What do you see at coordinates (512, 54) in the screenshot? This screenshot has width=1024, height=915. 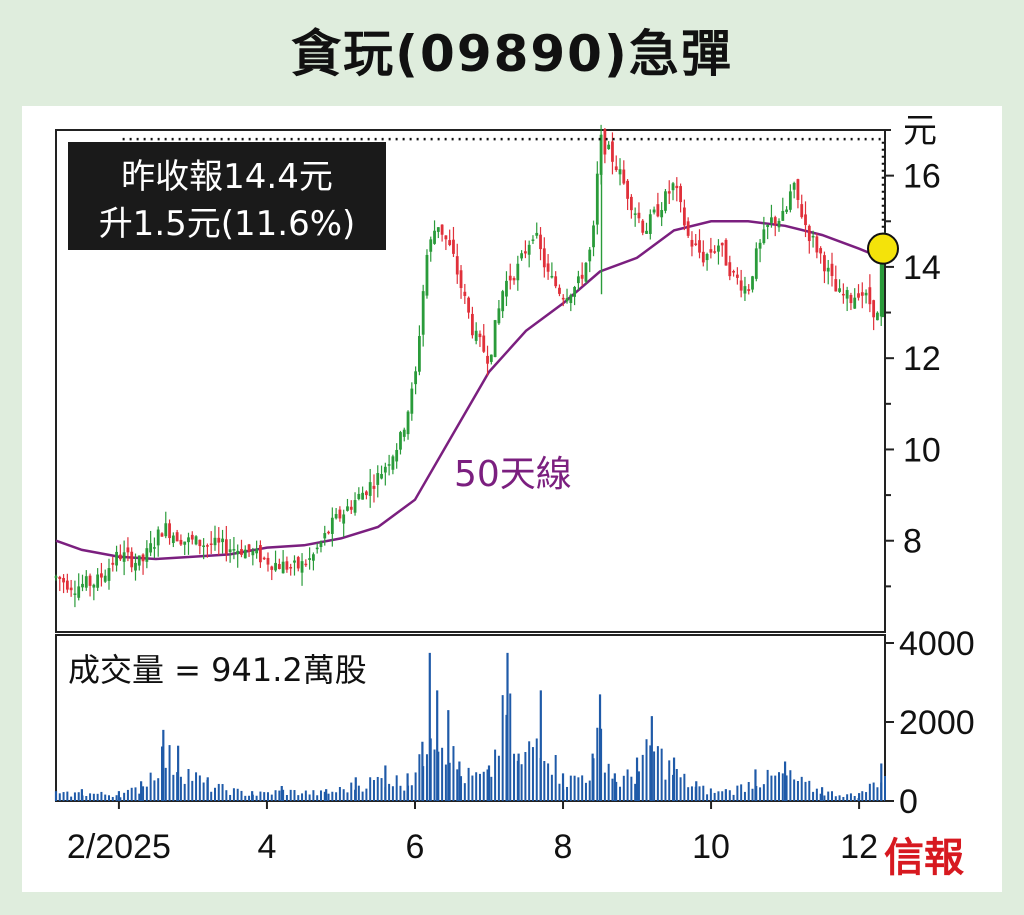 I see `chart-title: 貪玩(09890)急彈` at bounding box center [512, 54].